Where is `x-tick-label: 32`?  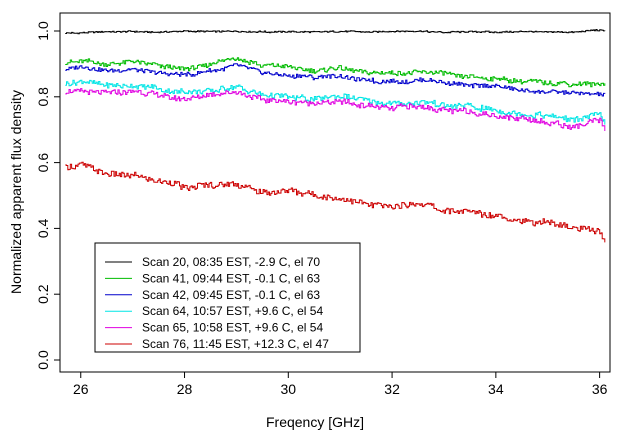
x-tick-label: 32 is located at coordinates (392, 389).